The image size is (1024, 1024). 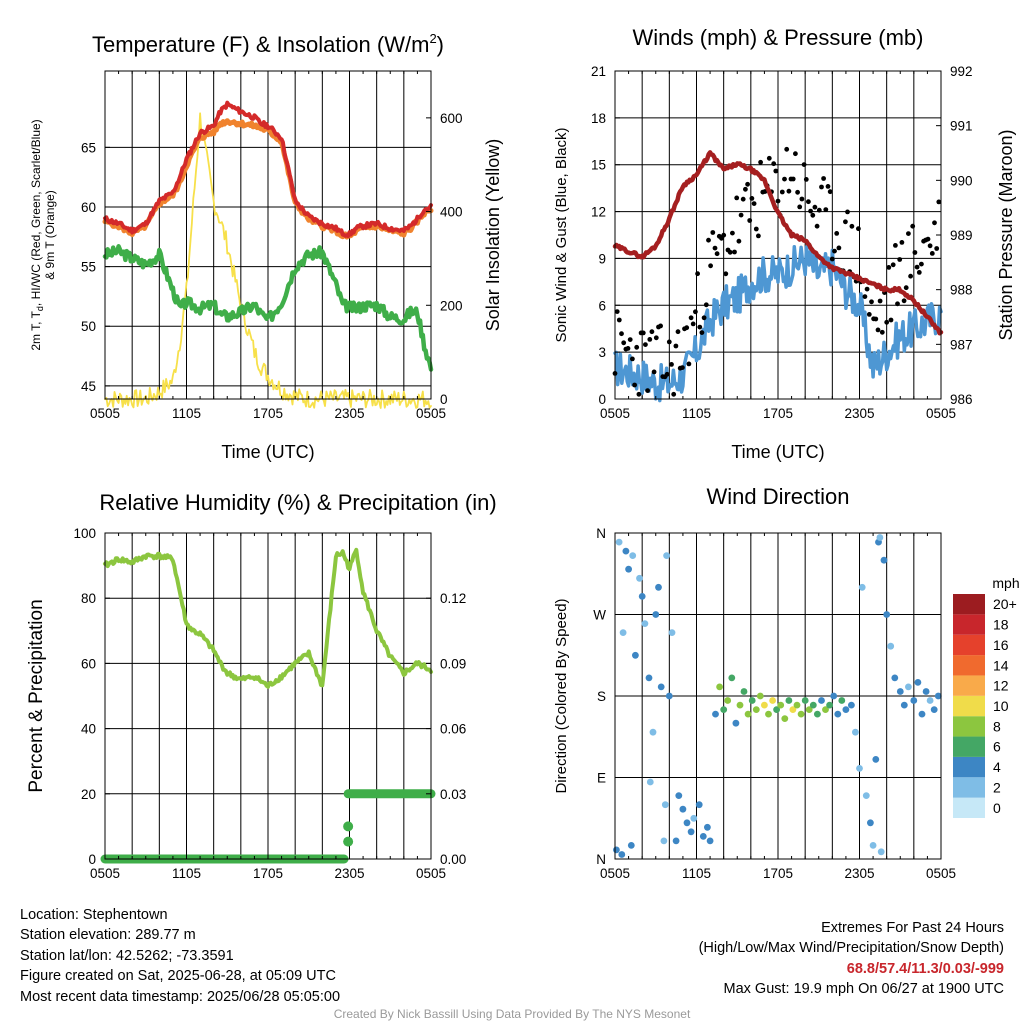 What do you see at coordinates (1001, 706) in the screenshot?
I see `colorbar-label: 10` at bounding box center [1001, 706].